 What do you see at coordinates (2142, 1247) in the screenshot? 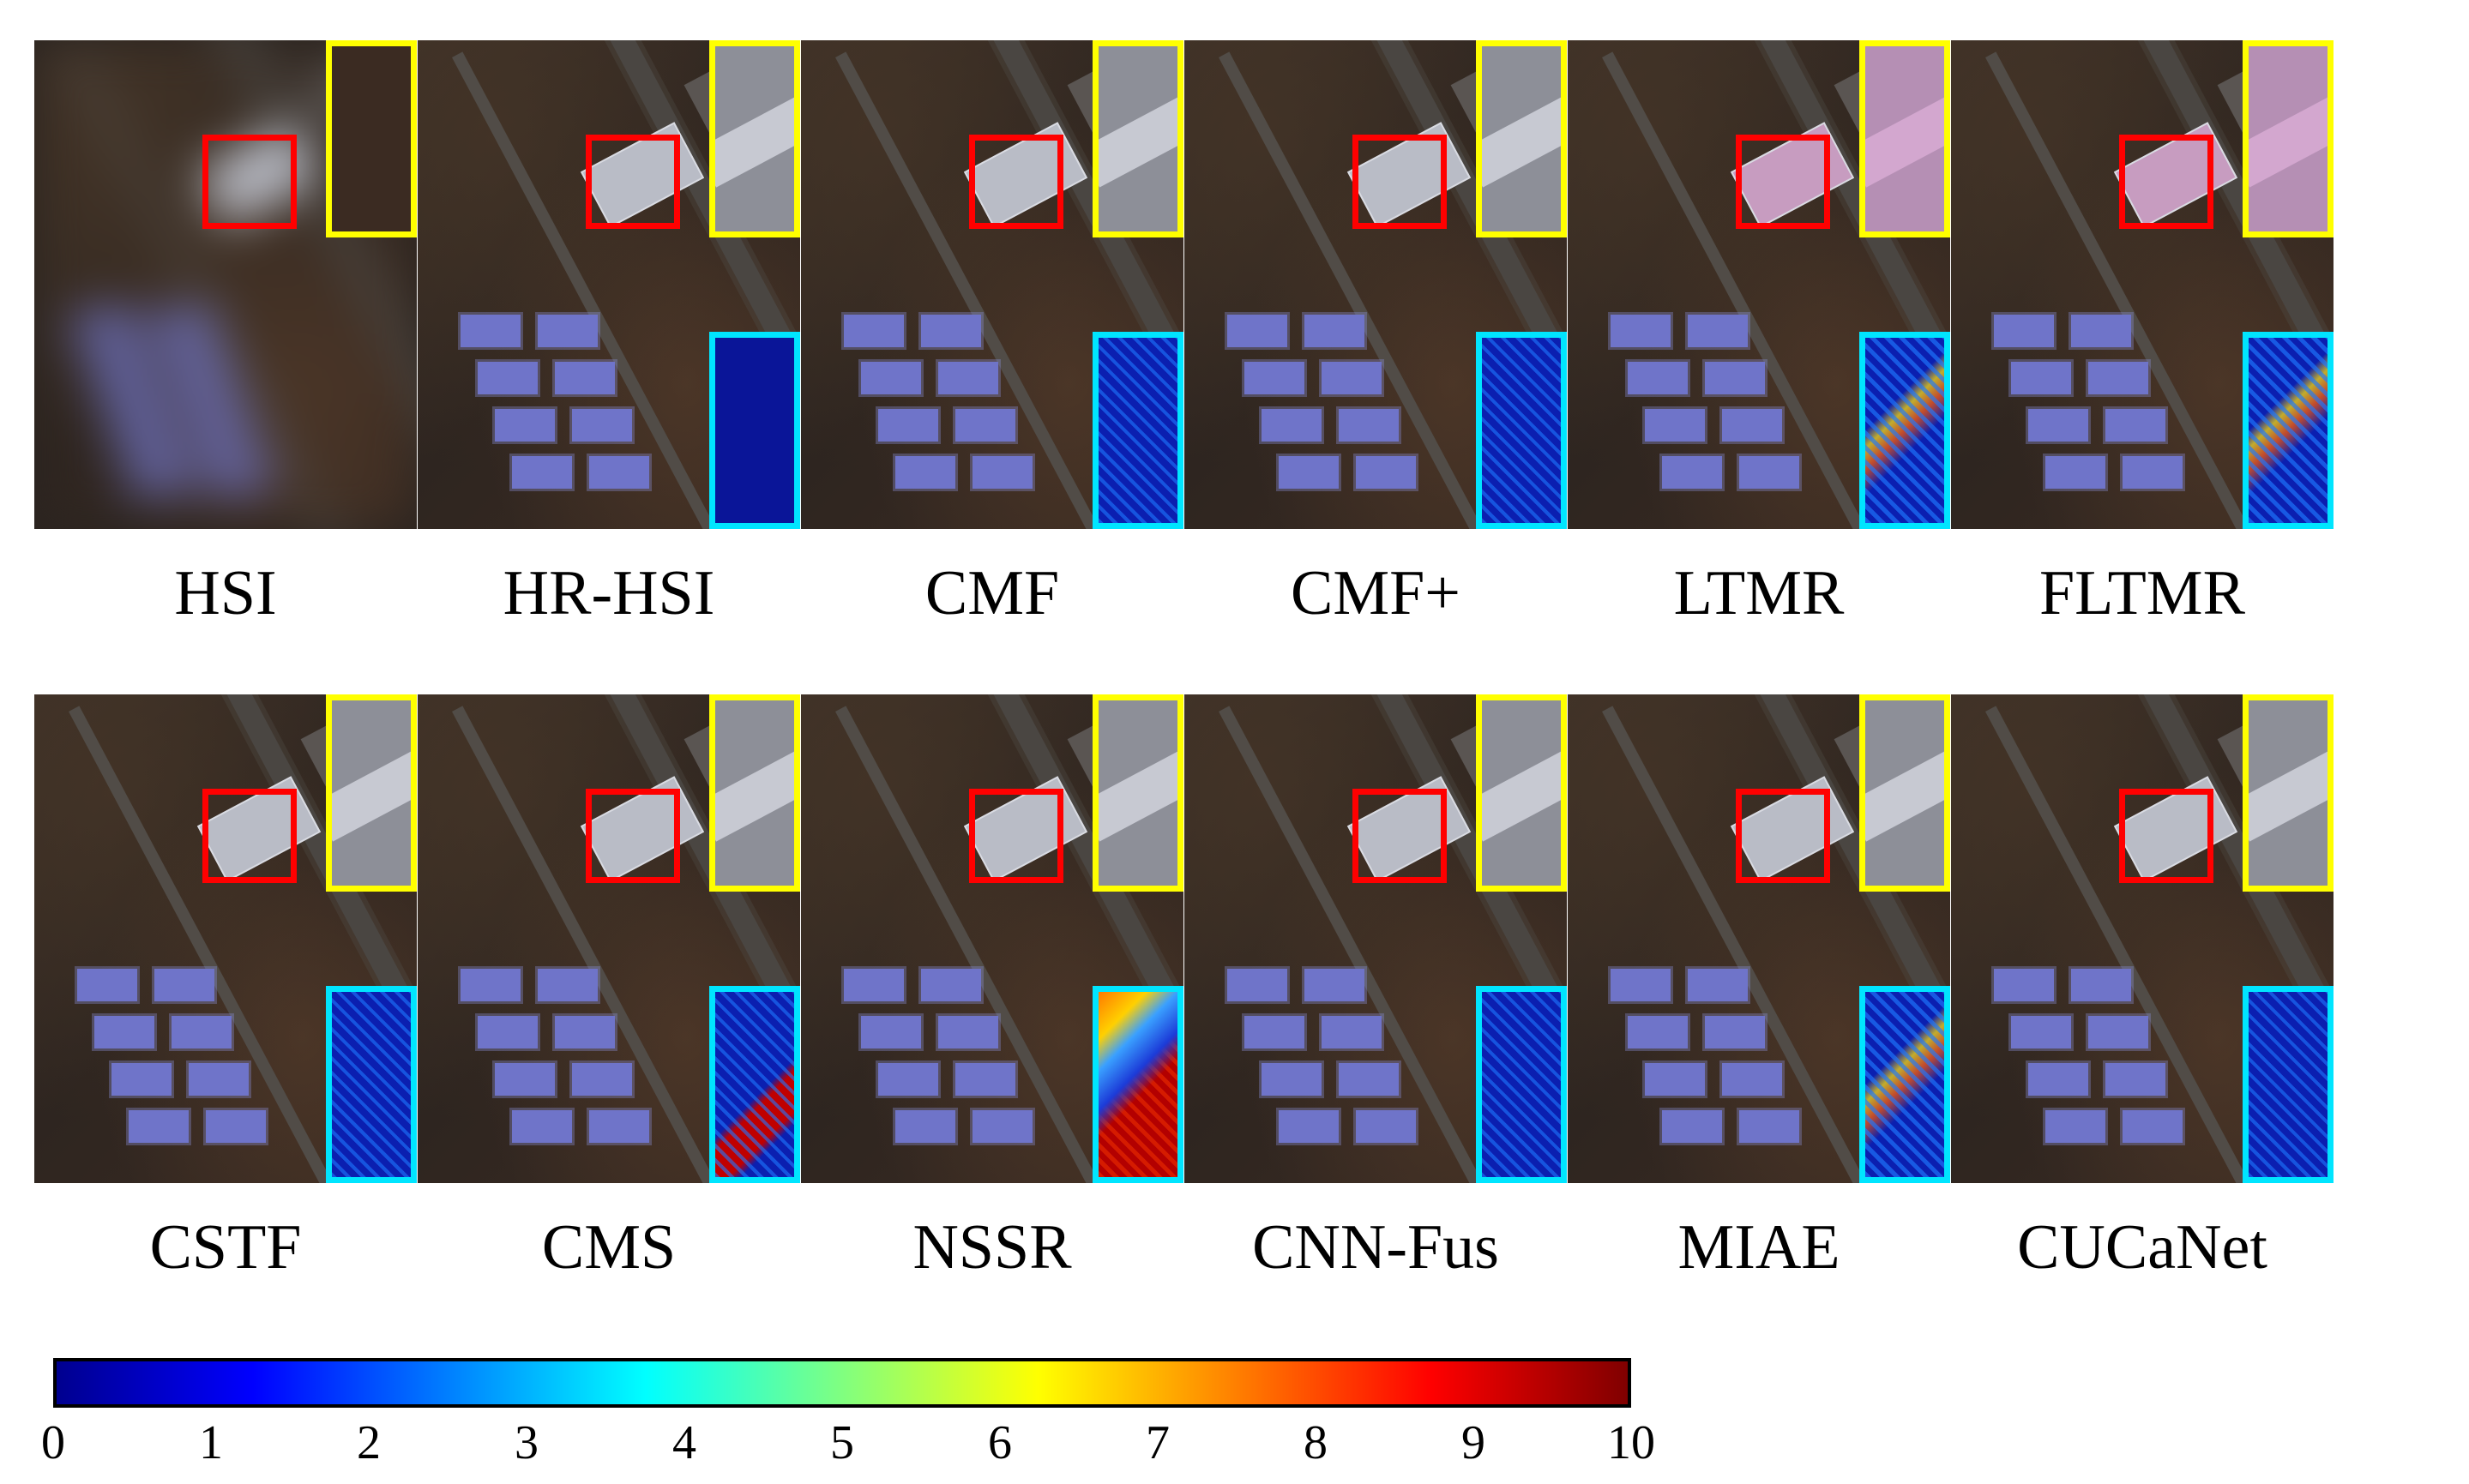
I see `label-cucanet: CUCaNet` at bounding box center [2142, 1247].